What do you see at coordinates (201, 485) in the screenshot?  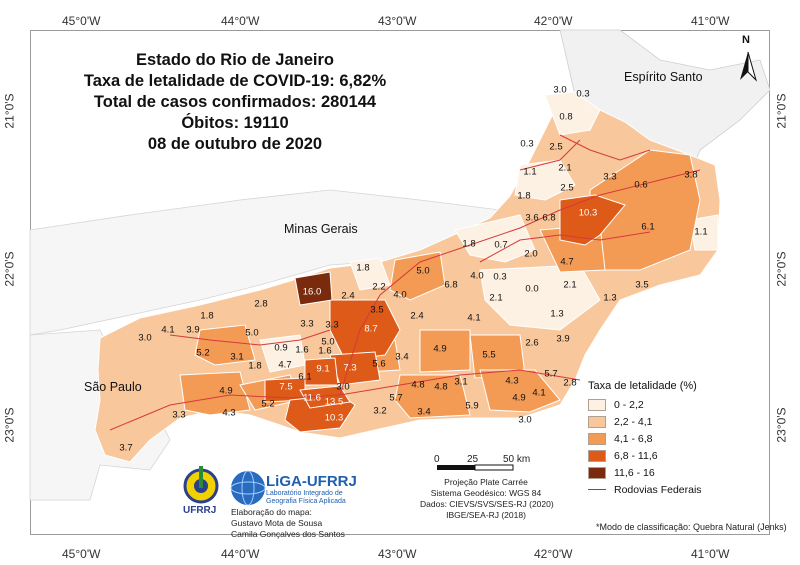 I see `ufrrj-logo` at bounding box center [201, 485].